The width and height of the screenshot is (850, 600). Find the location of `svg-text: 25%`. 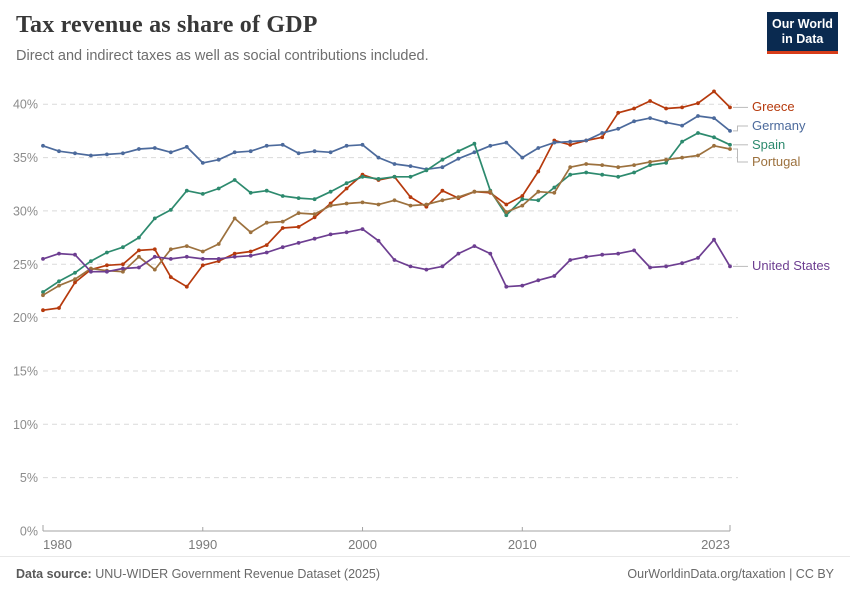

svg-text: 25% is located at coordinates (25, 265).